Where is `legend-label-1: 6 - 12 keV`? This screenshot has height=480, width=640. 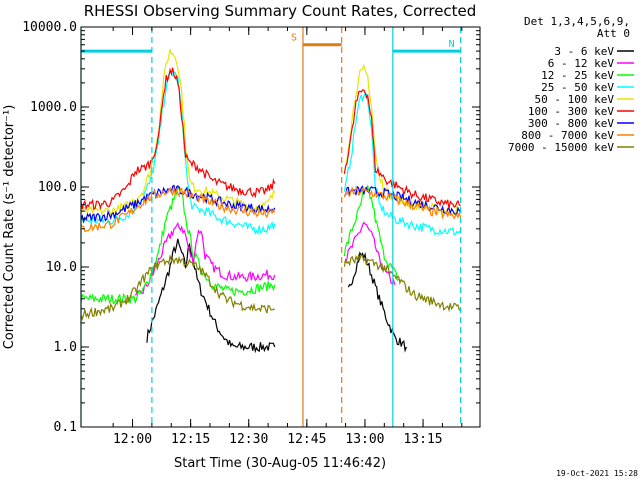 legend-label-1: 6 - 12 keV is located at coordinates (581, 63).